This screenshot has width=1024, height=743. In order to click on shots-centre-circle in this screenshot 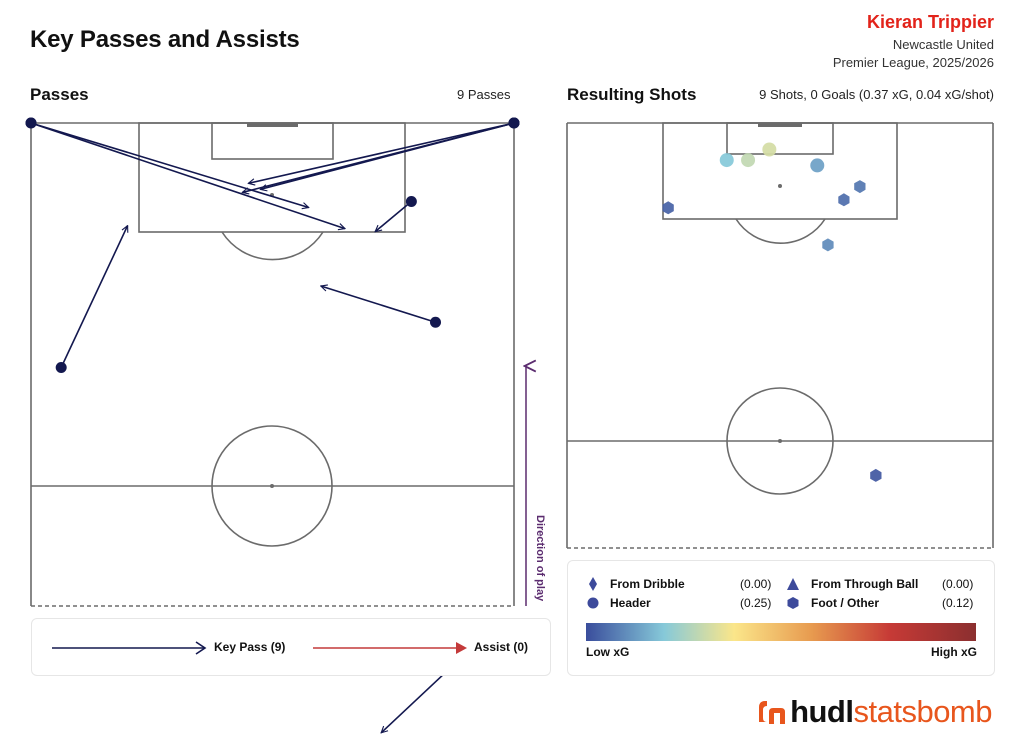, I will do `click(780, 441)`.